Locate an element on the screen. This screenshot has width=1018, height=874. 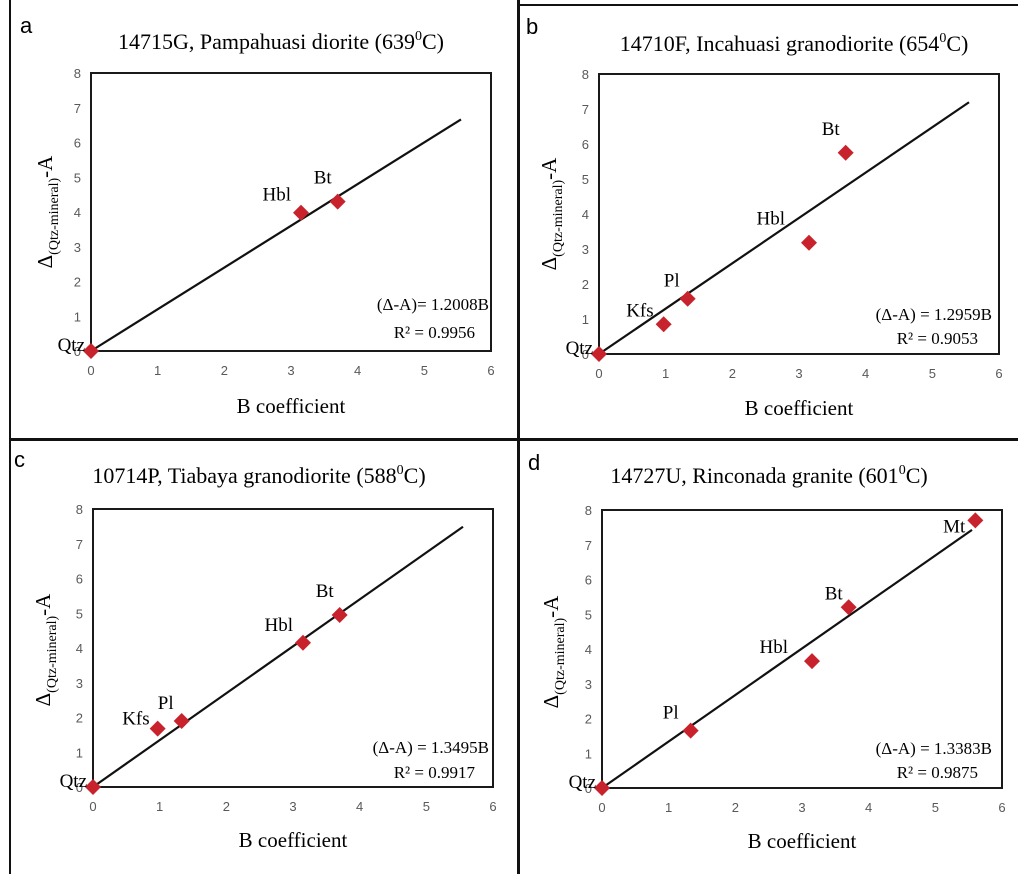
panel-b-top-border is located at coordinates (769, 5).